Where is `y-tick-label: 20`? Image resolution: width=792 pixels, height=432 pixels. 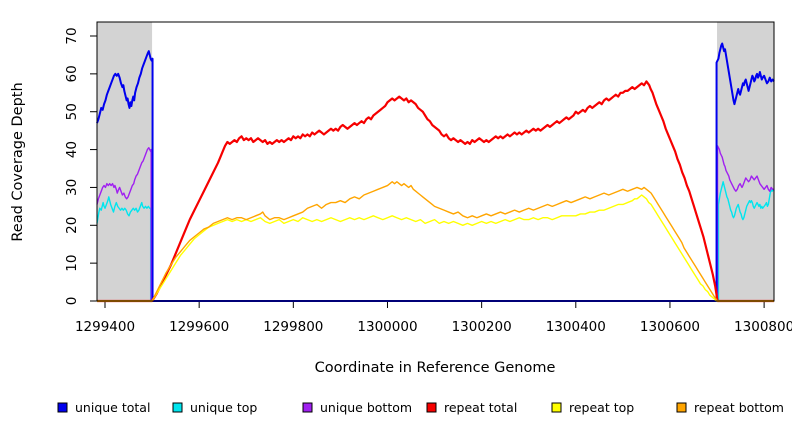 y-tick-label: 20 is located at coordinates (72, 225).